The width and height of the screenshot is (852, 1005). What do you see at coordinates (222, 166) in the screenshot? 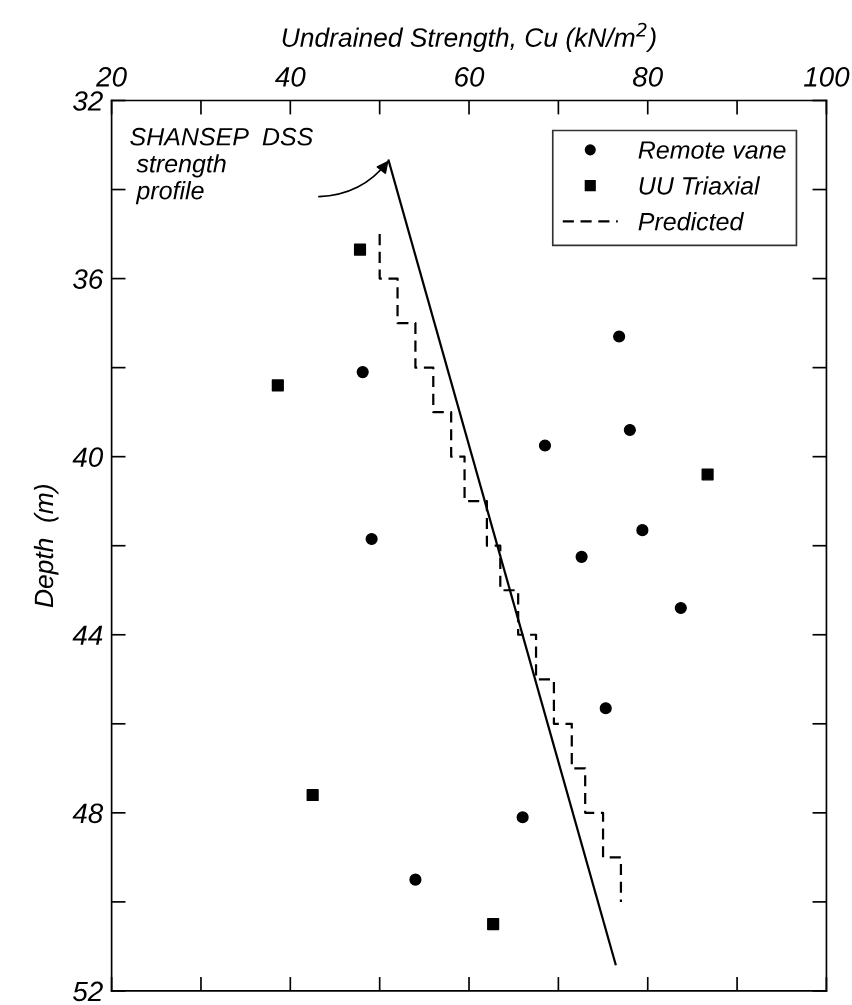
I see `annotation: SHANSEP DSS strength profile` at bounding box center [222, 166].